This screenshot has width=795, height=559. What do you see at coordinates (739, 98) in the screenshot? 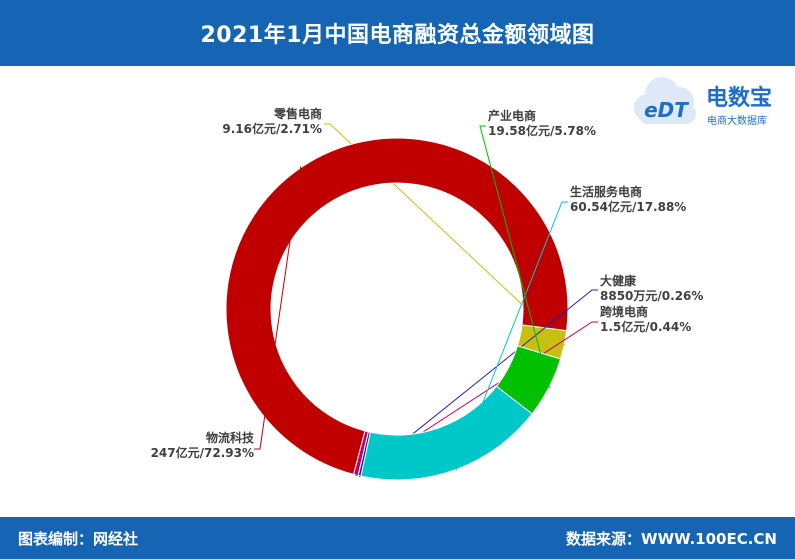
I see `logo-name: 电数宝` at bounding box center [739, 98].